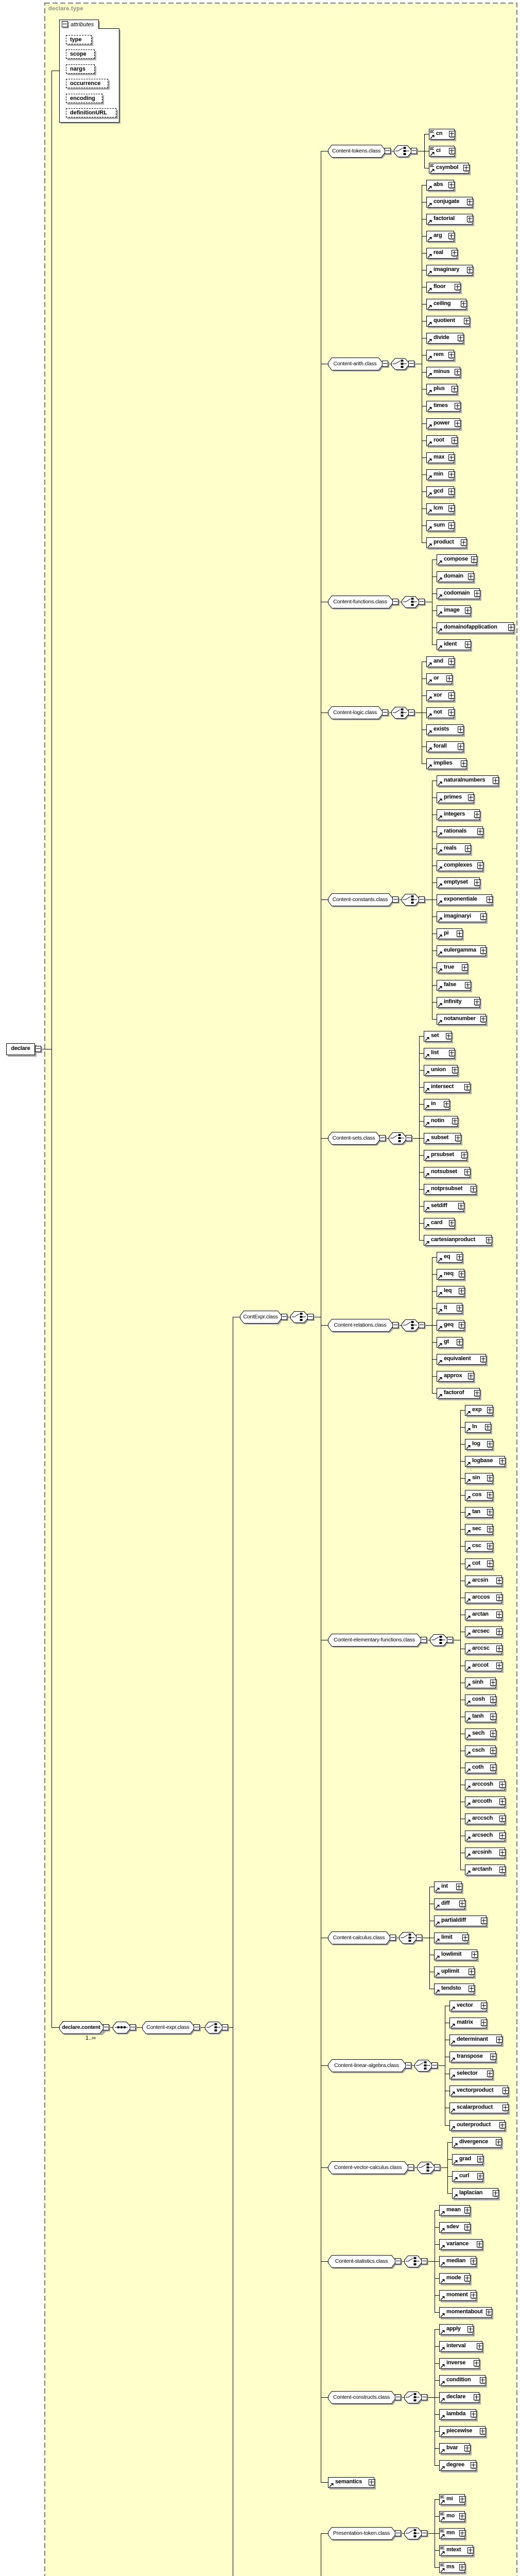 This screenshot has height=2576, width=520. Describe the element at coordinates (458, 1394) in the screenshot. I see `element-factorof: factorof` at that location.